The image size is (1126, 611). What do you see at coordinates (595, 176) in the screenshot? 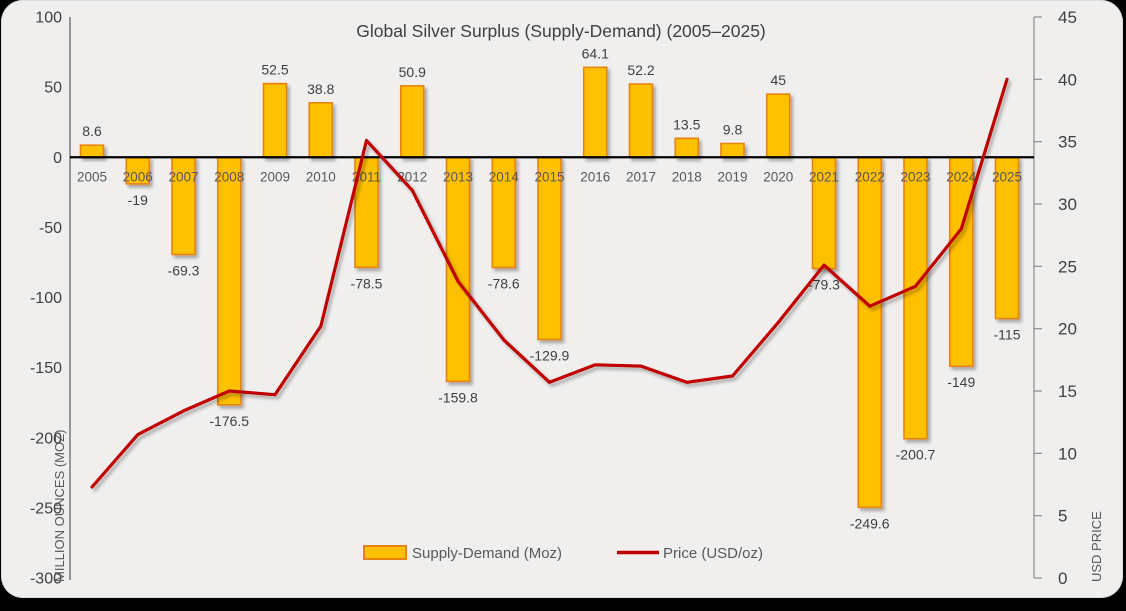
I see `x-tick-2016: 2016` at bounding box center [595, 176].